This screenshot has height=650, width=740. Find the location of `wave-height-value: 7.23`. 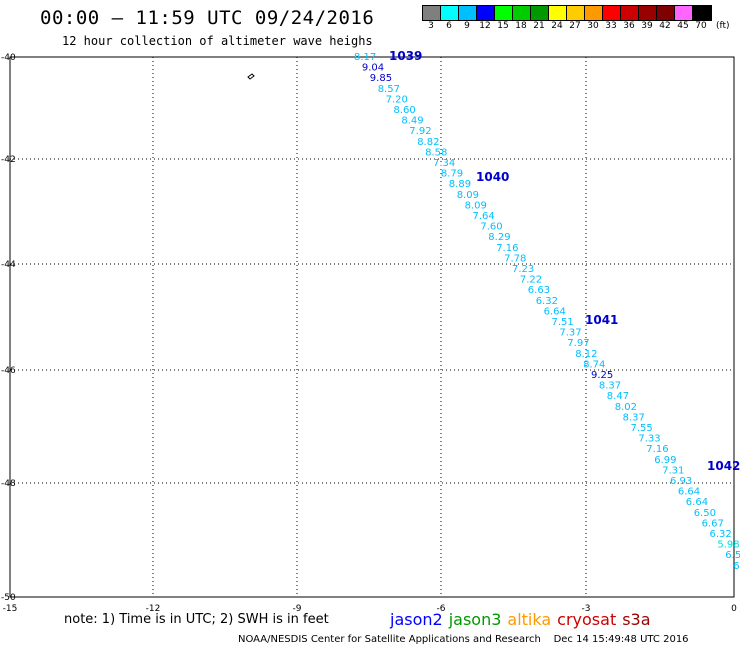

wave-height-value: 7.23 is located at coordinates (523, 269).